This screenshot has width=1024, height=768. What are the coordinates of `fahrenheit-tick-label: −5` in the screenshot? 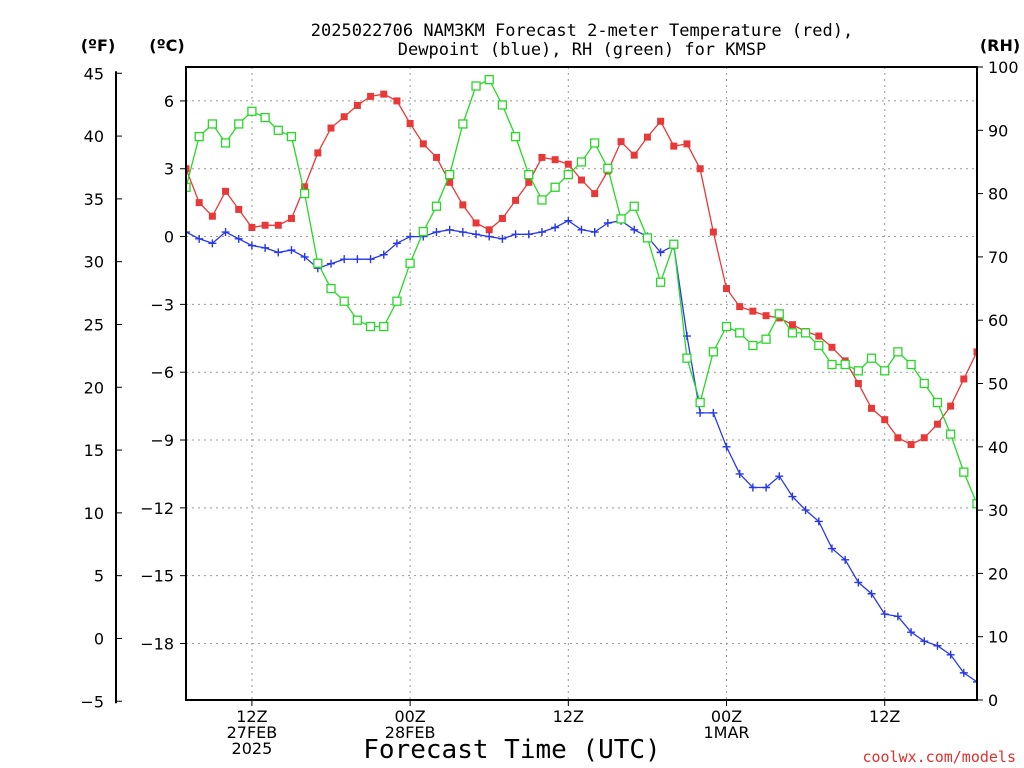 It's located at (92, 701).